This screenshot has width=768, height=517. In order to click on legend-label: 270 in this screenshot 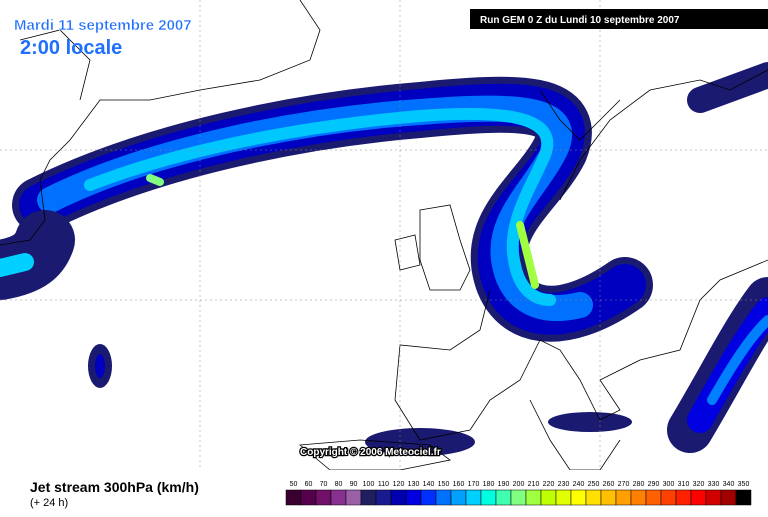, I will do `click(624, 484)`.